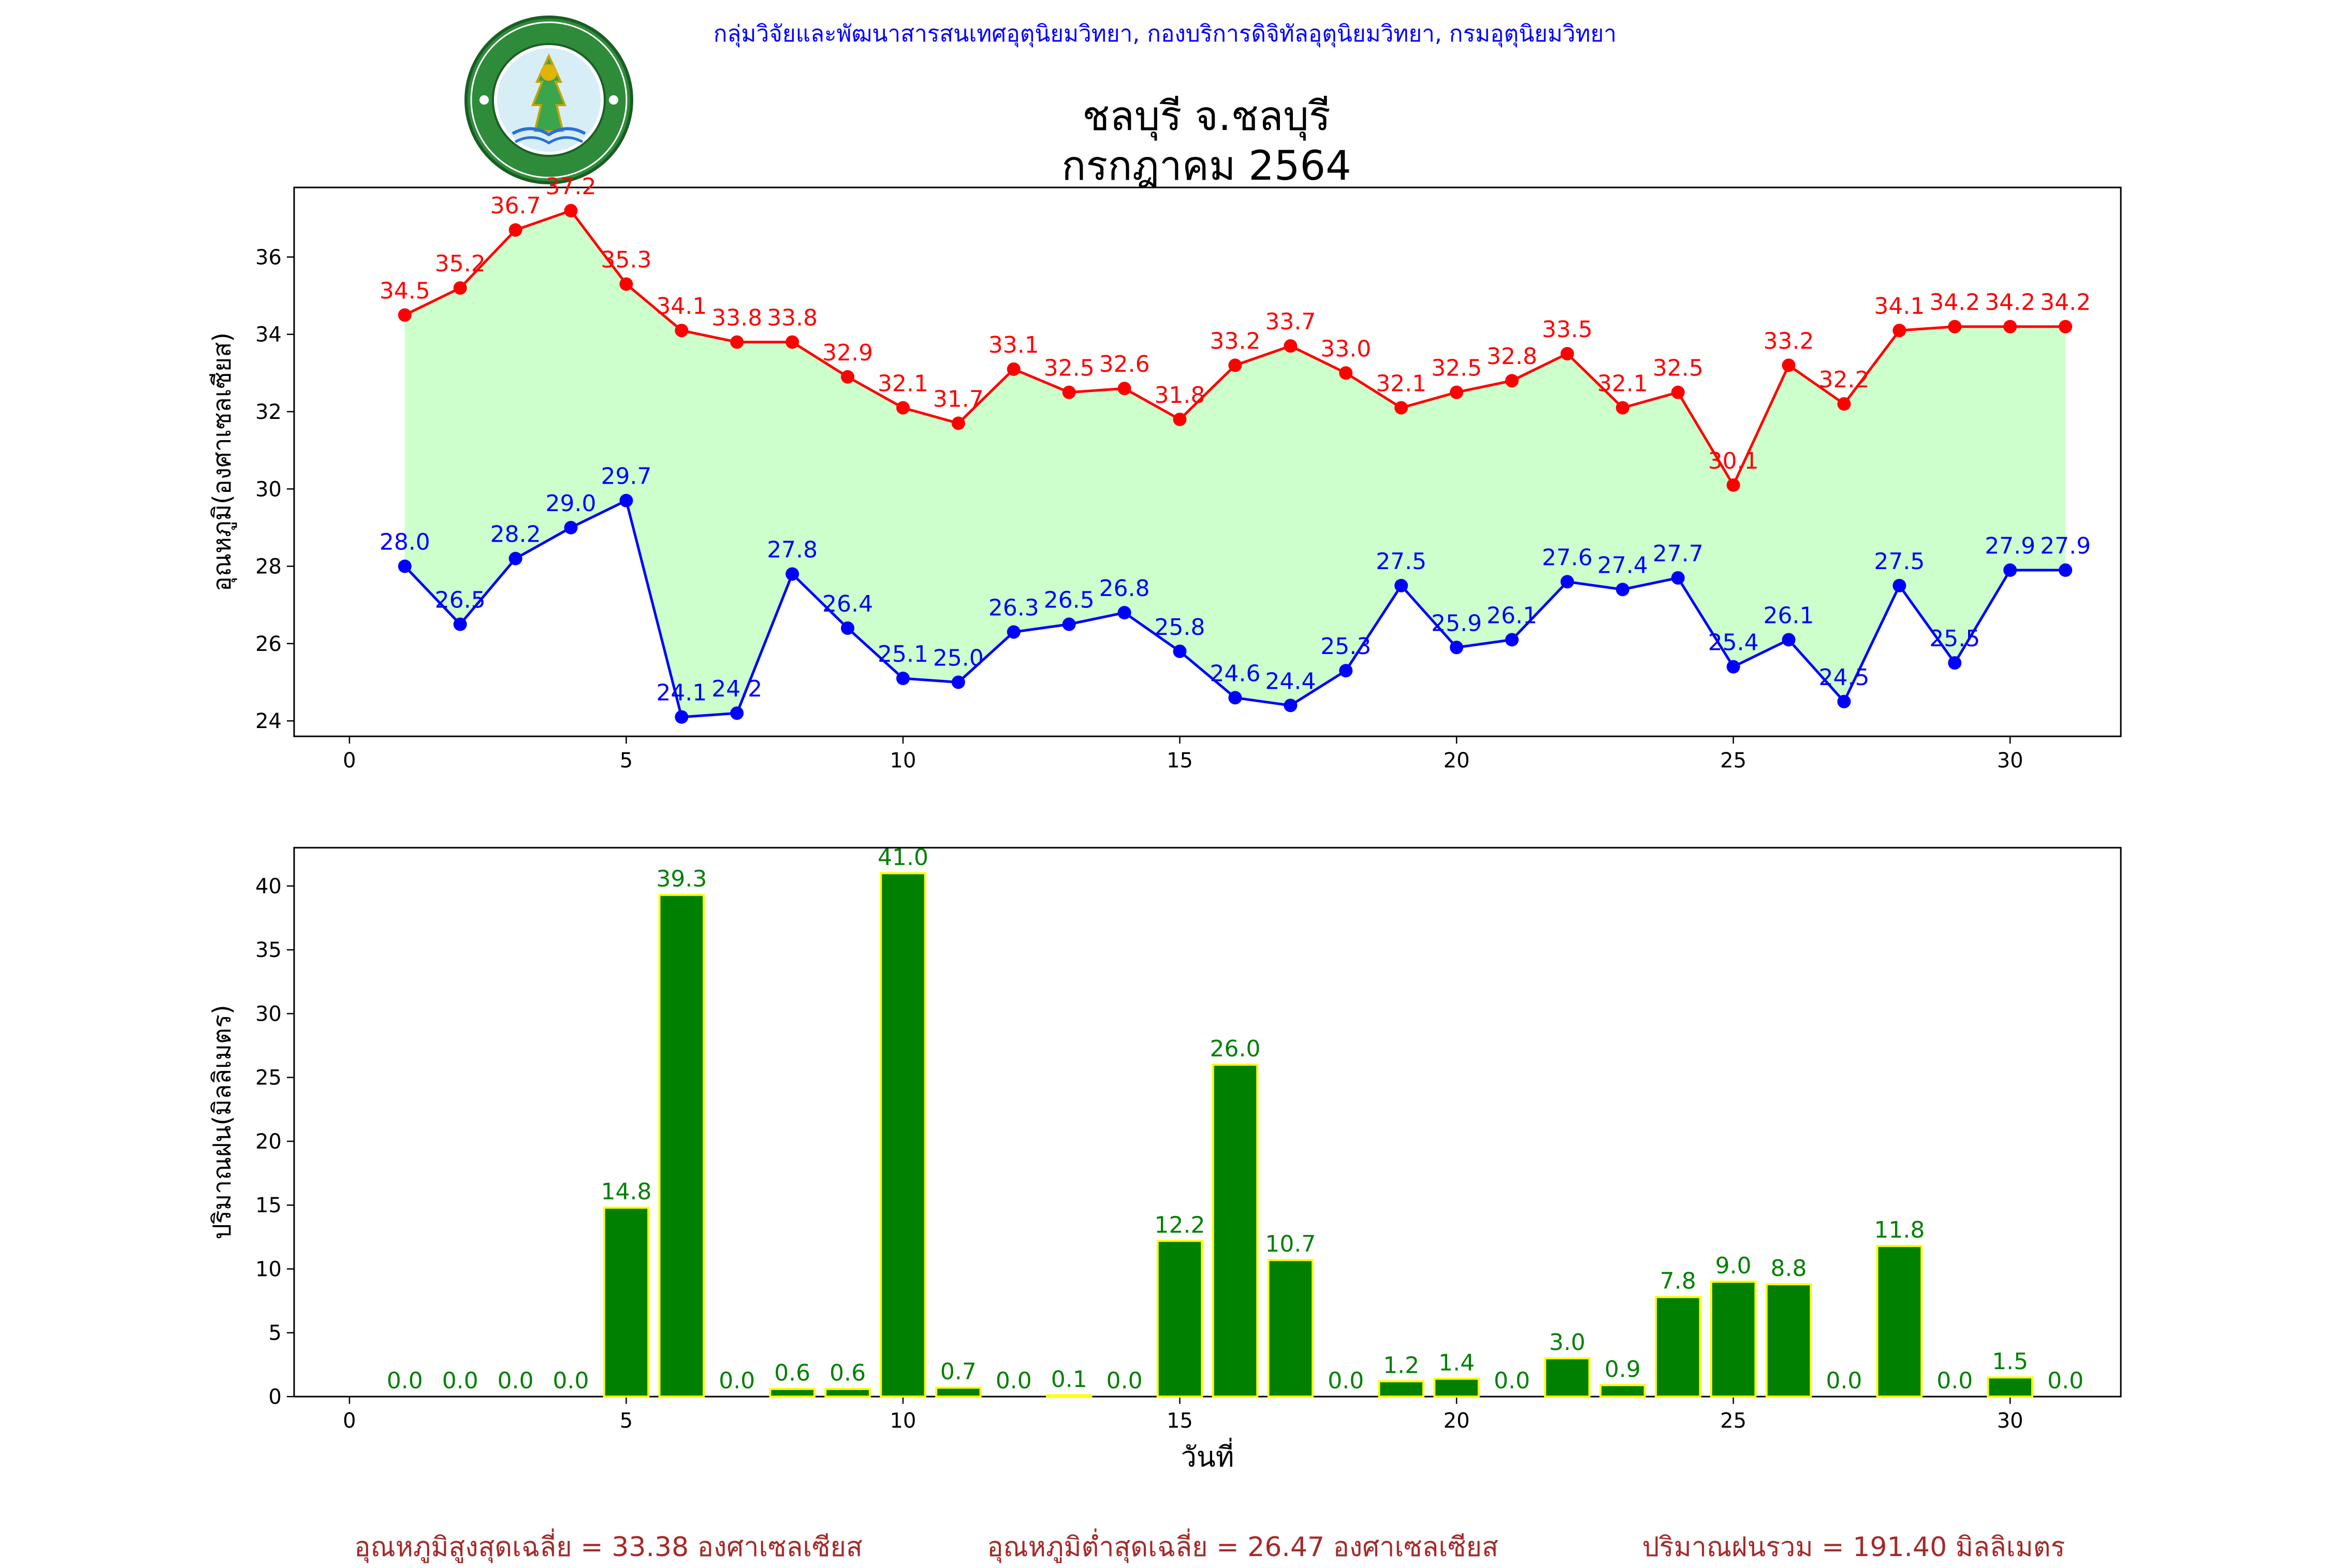 The height and width of the screenshot is (1568, 2330). Describe the element at coordinates (1207, 1455) in the screenshot. I see `rain-x-axis-label: วันที่` at that location.